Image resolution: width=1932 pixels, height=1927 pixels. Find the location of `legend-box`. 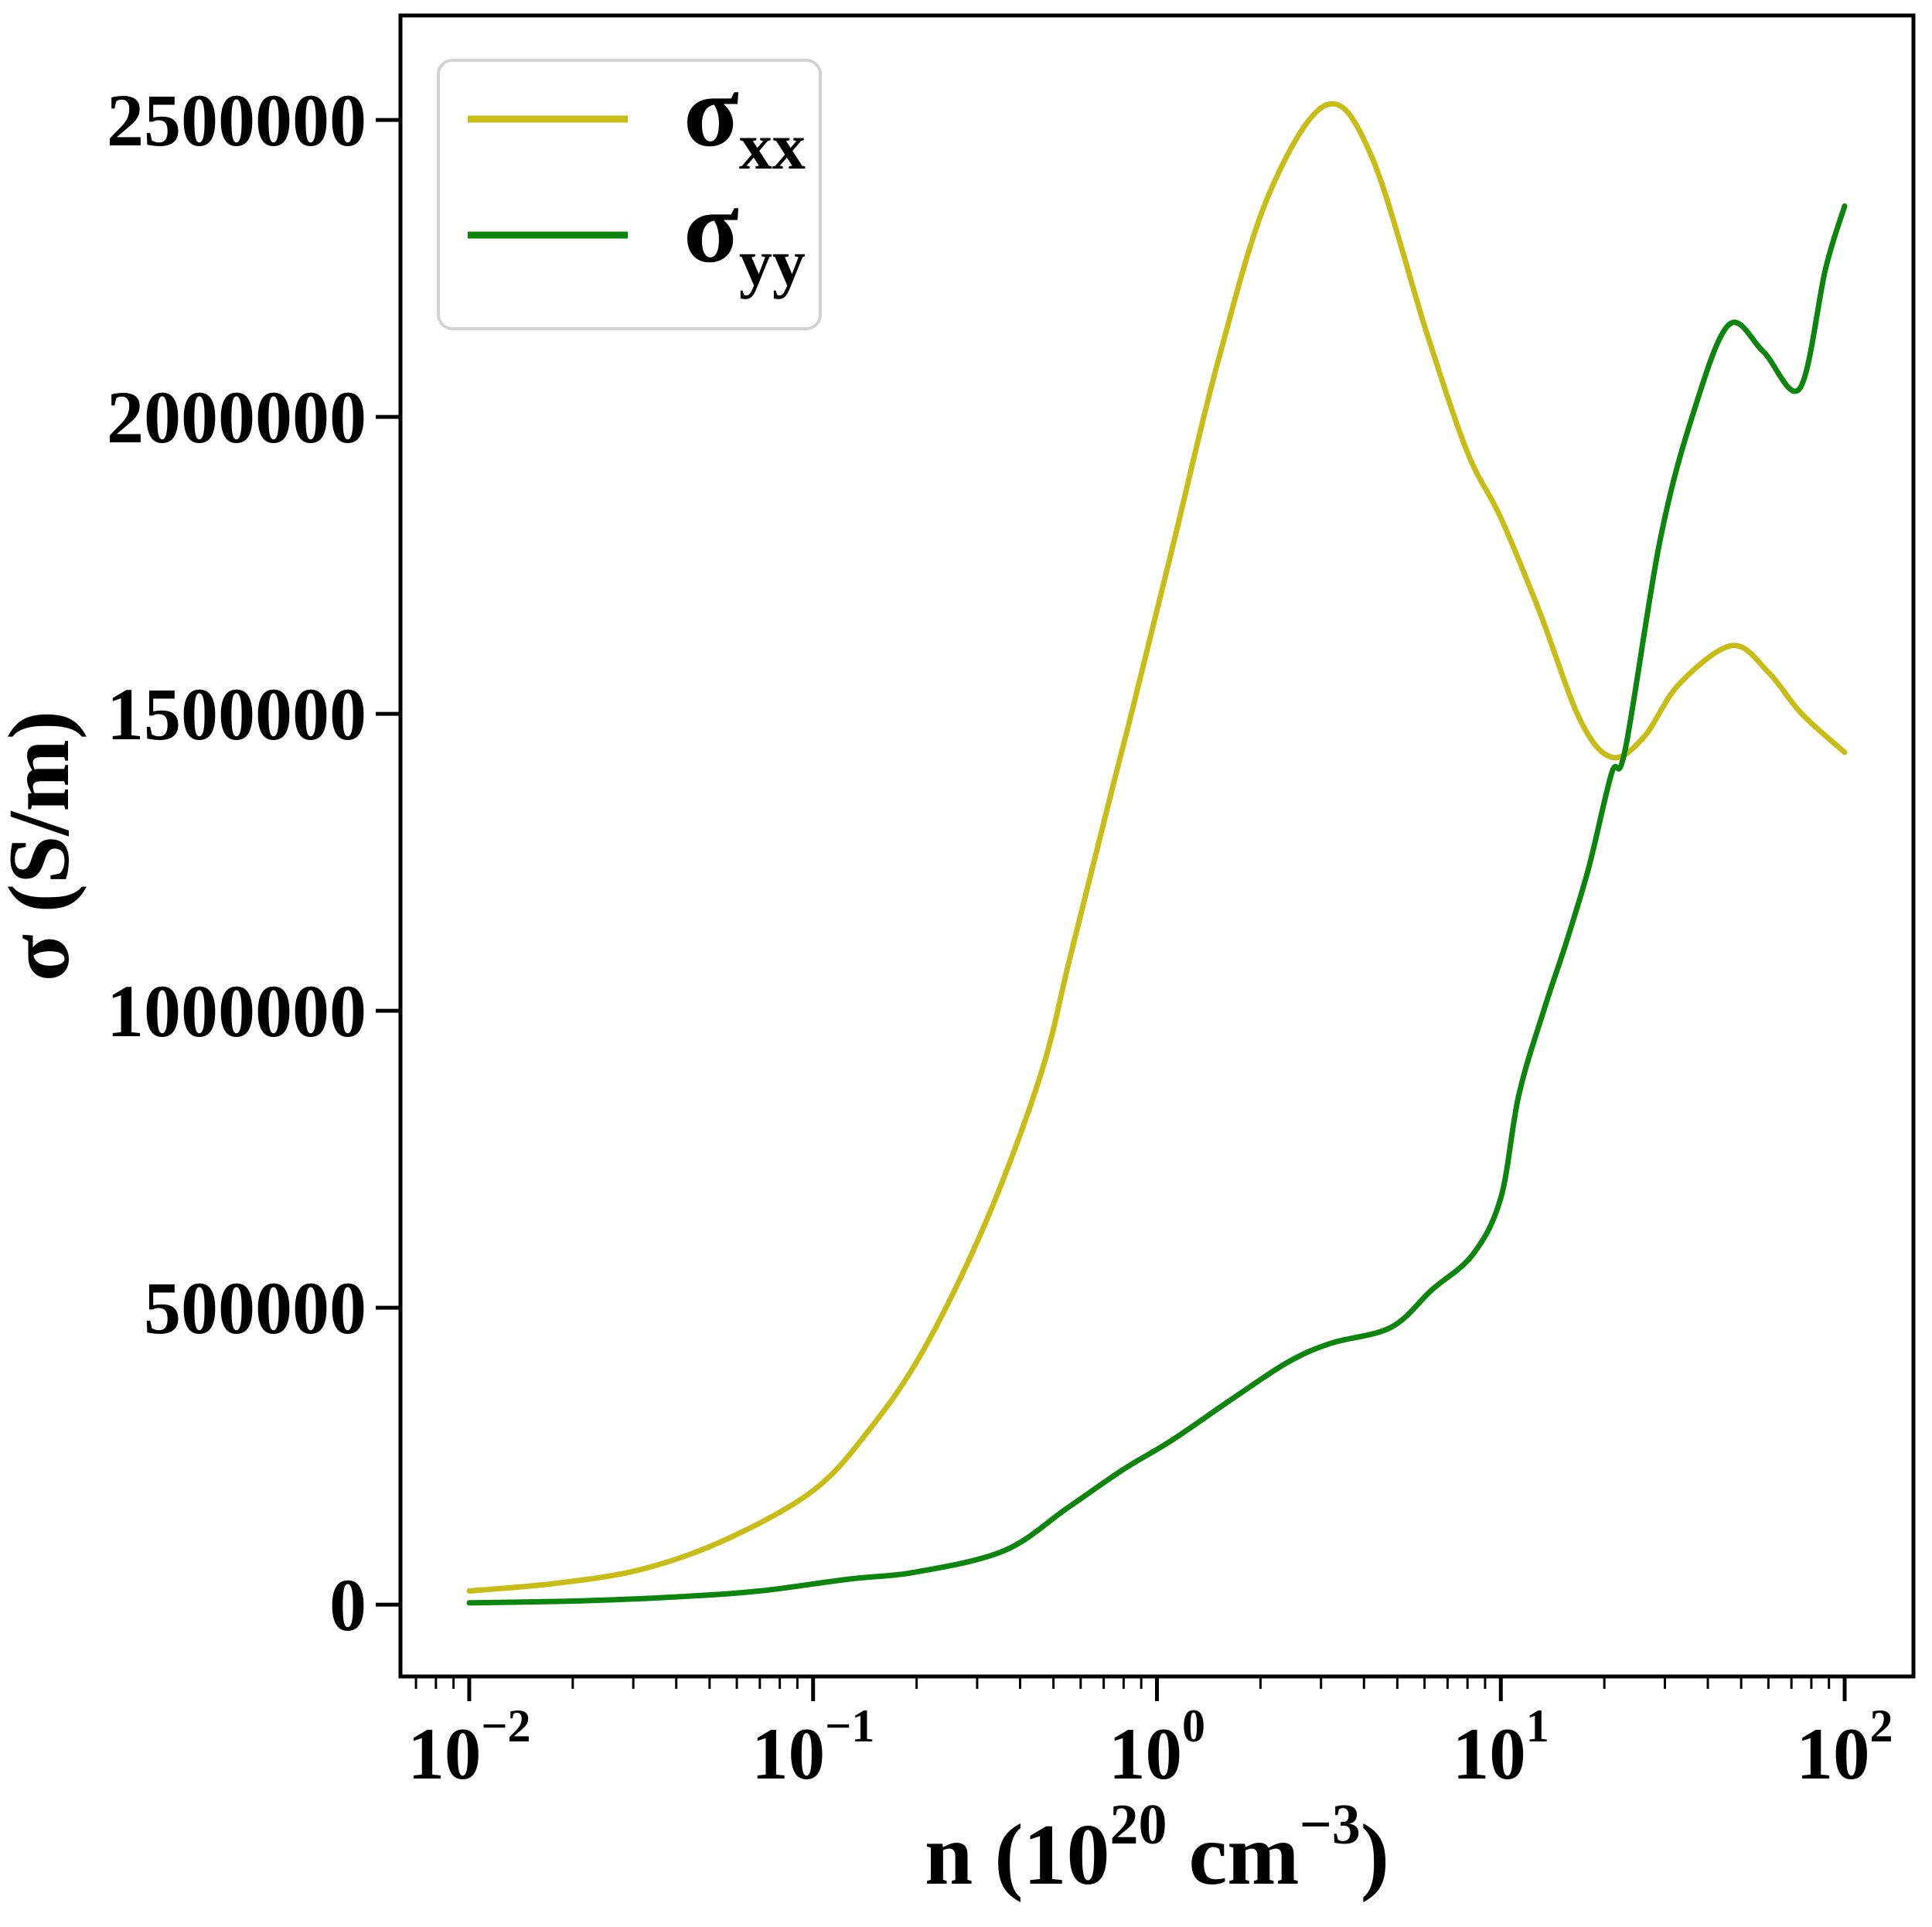

legend-box is located at coordinates (629, 194).